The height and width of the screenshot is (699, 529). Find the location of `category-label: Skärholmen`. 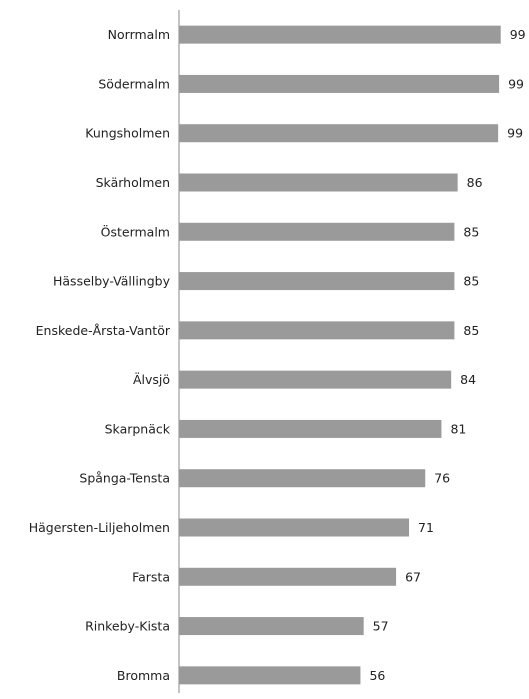

category-label: Skärholmen is located at coordinates (133, 182).